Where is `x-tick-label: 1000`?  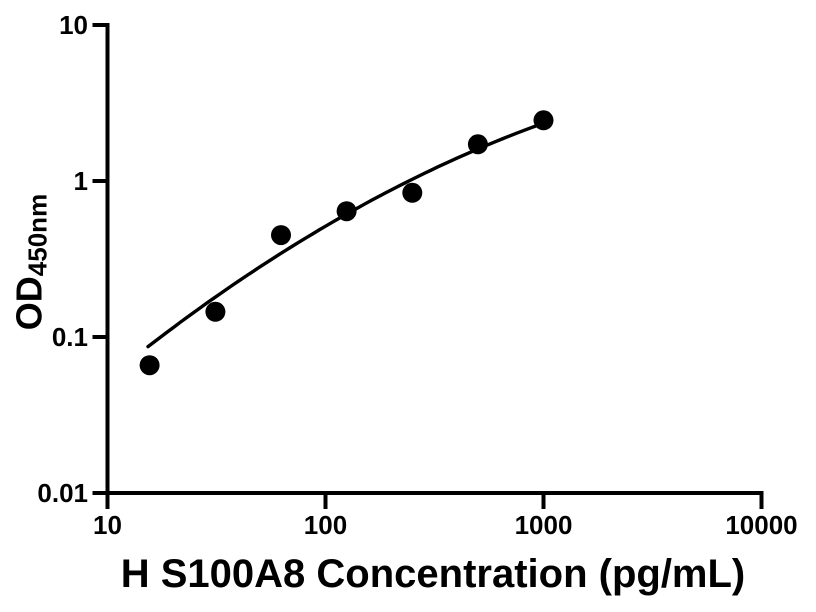
x-tick-label: 1000 is located at coordinates (544, 525).